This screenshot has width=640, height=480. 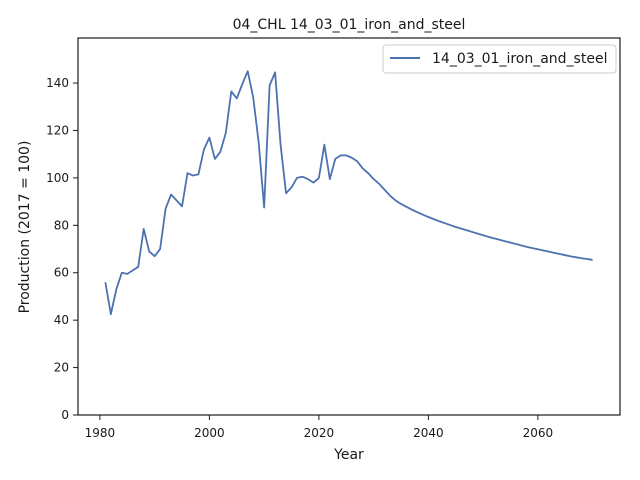 I want to click on y-tick-label: 100, so click(x=57, y=178).